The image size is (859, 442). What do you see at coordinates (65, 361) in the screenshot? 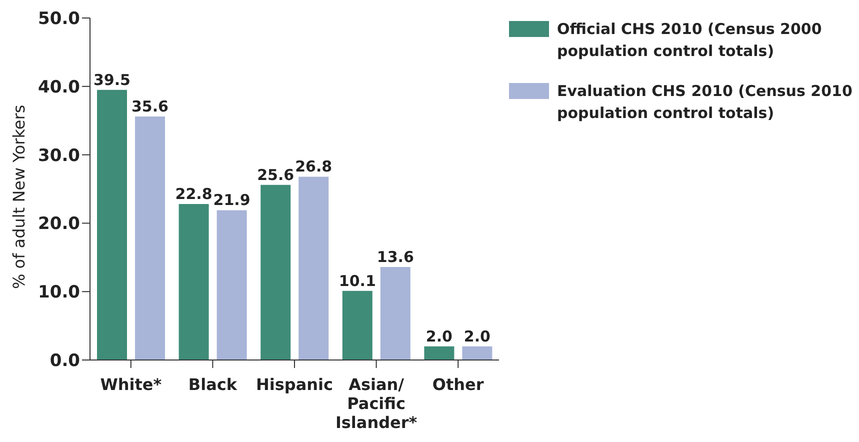
I see `y-tick-label: 0.0` at bounding box center [65, 361].